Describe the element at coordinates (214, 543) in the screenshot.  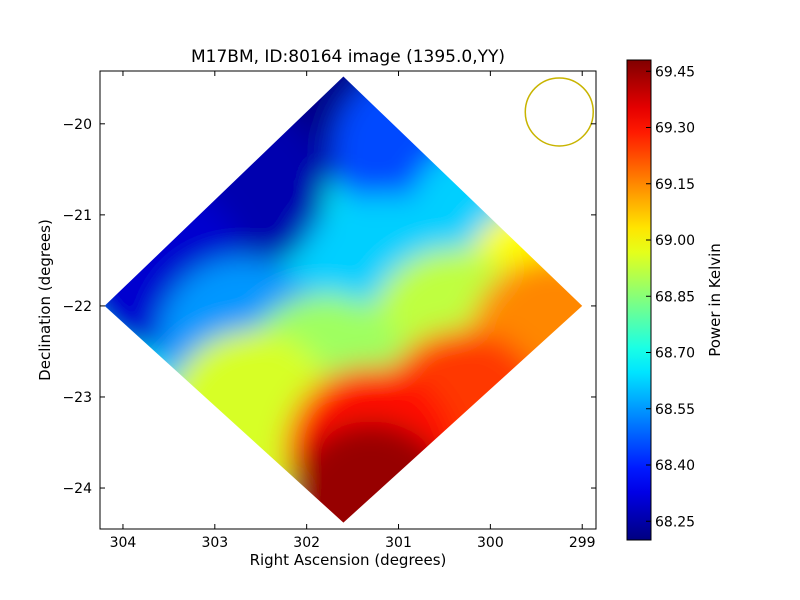
I see `x-tick-label: 303` at that location.